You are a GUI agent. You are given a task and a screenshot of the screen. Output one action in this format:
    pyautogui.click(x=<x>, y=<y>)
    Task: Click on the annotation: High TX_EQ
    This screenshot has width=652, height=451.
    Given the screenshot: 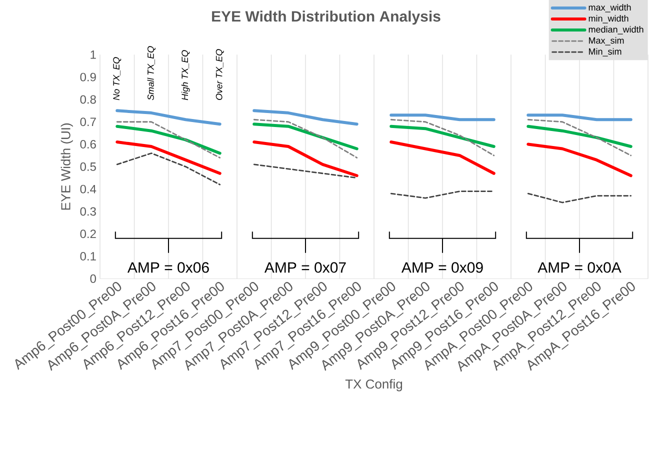 What is the action you would take?
    pyautogui.click(x=185, y=75)
    